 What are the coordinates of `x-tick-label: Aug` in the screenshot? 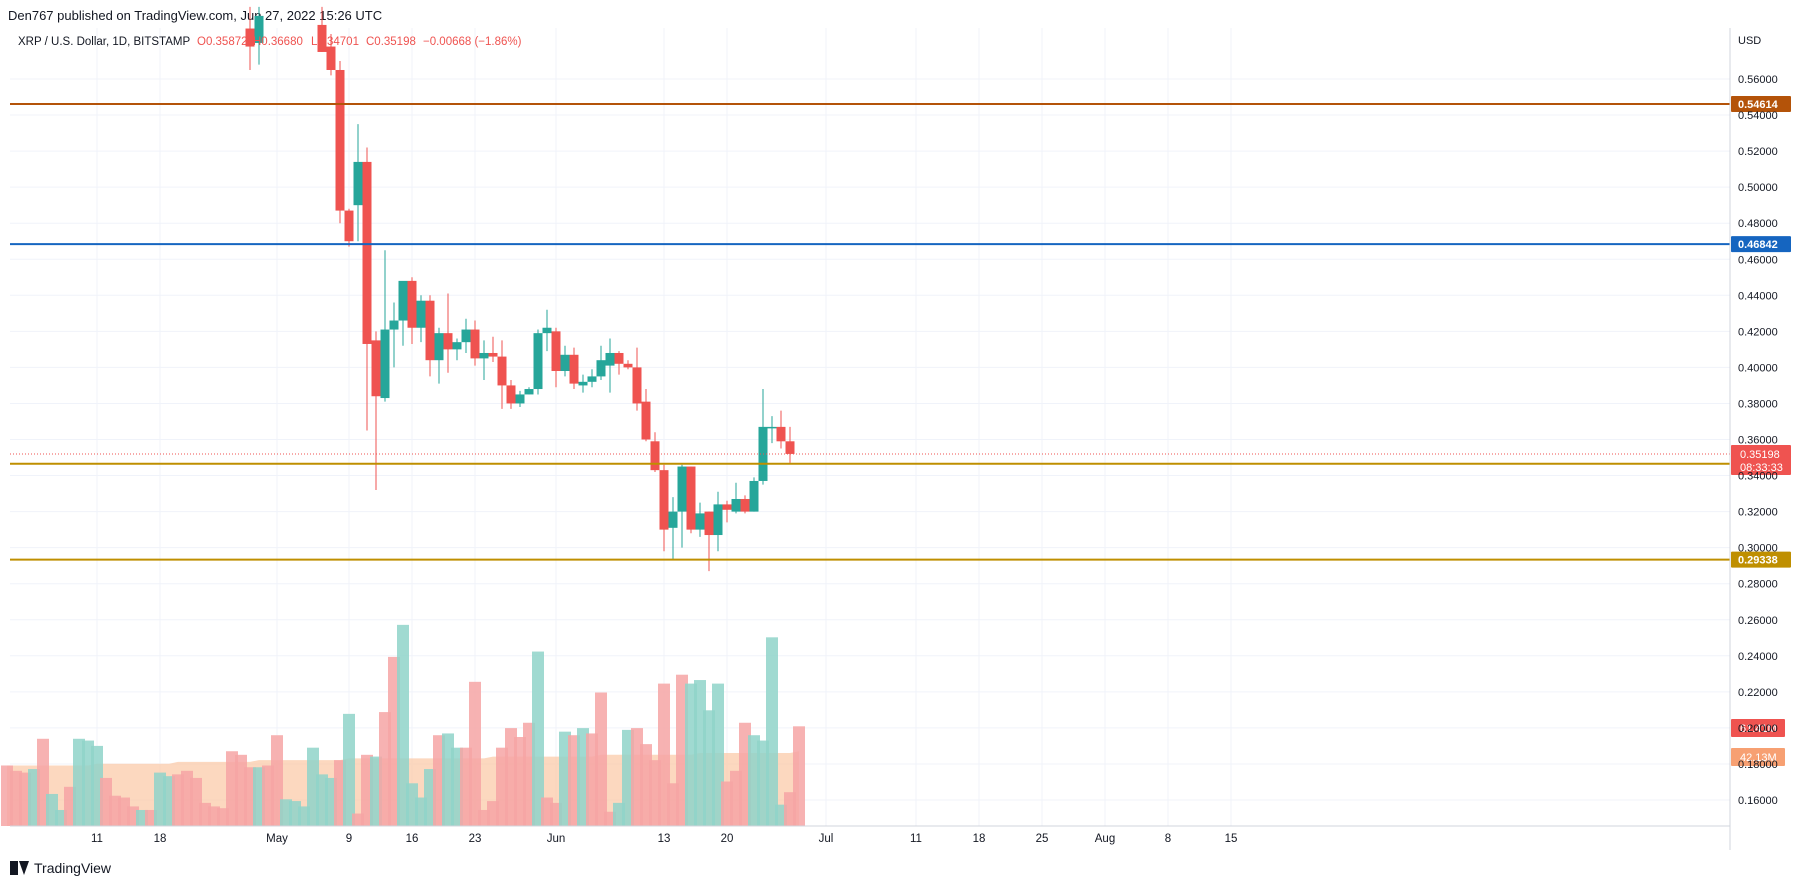 It's located at (1105, 839).